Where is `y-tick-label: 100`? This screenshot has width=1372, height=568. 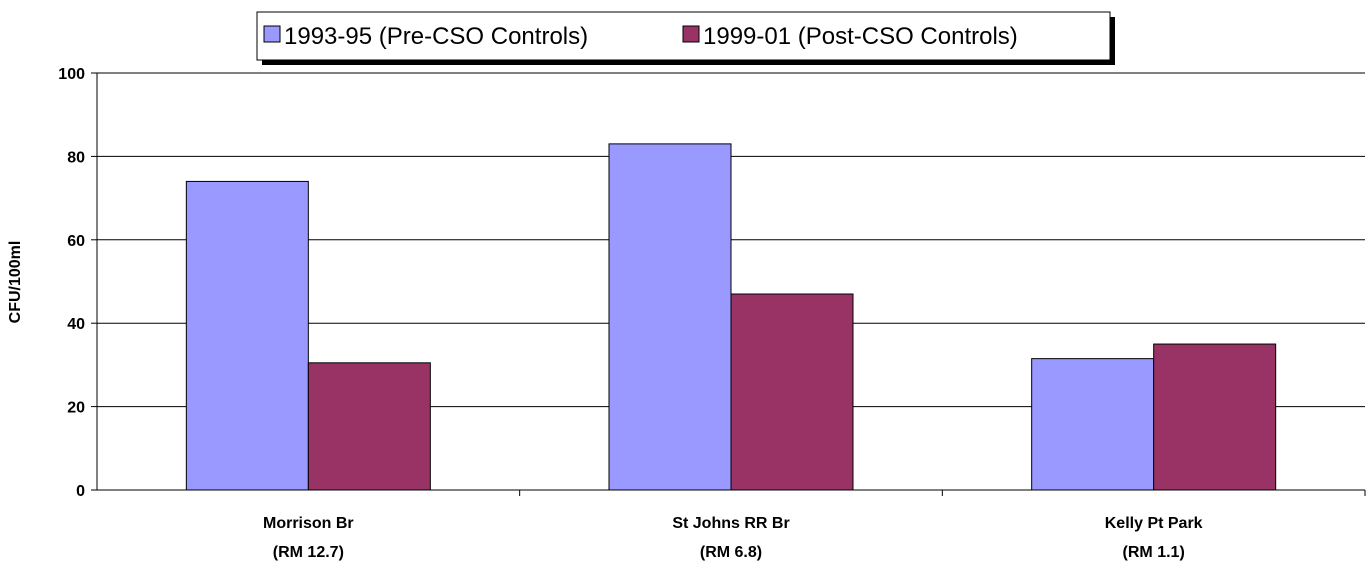 y-tick-label: 100 is located at coordinates (71, 74).